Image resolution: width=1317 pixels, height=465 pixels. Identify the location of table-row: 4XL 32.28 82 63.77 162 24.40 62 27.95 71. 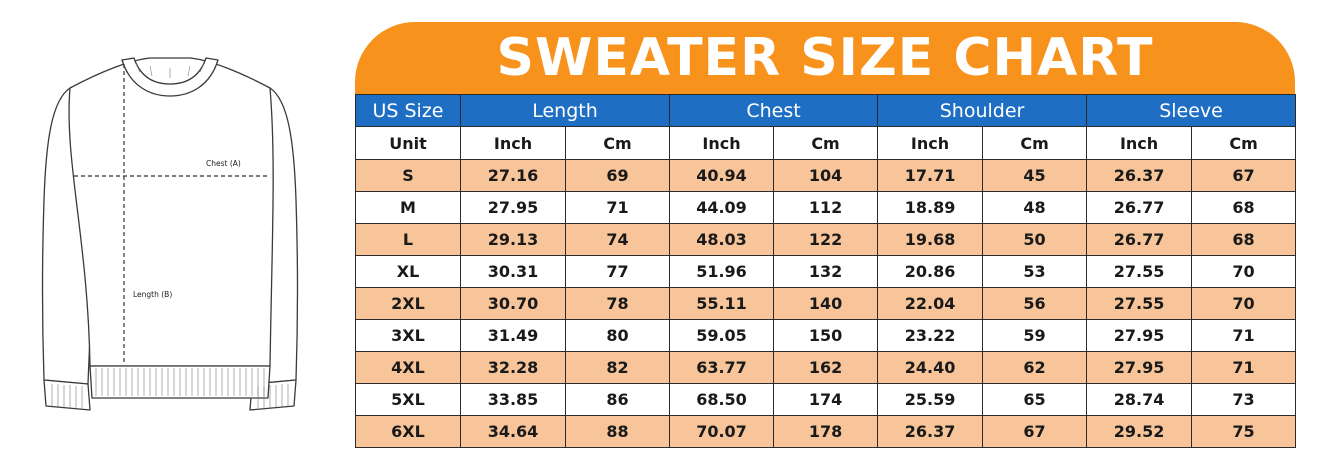
(826, 367).